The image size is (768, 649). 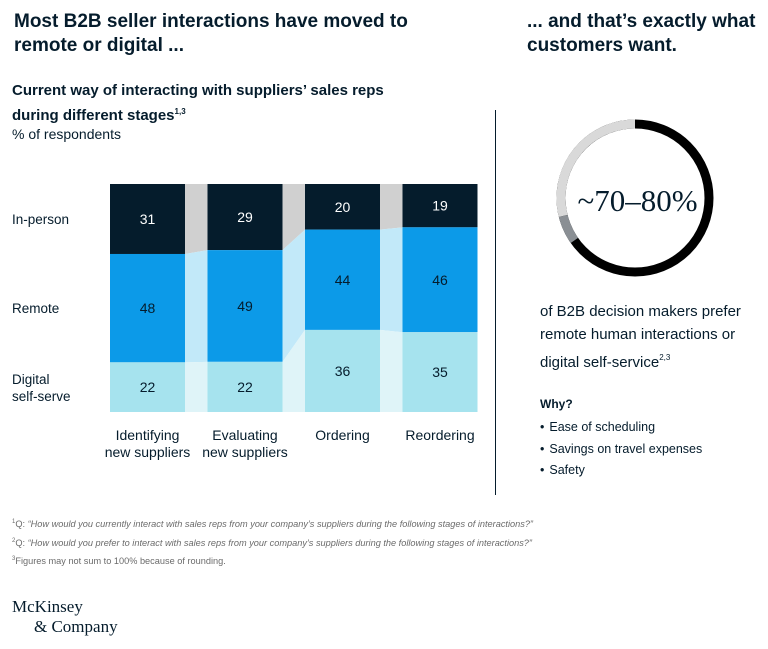 I want to click on category-label: Ordering, so click(x=342, y=435).